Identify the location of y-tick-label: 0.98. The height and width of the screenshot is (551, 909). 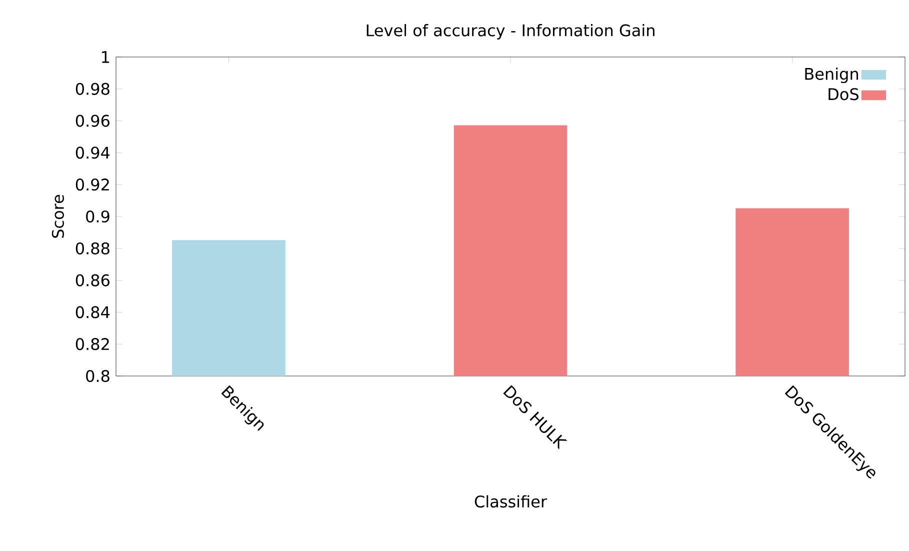
(93, 88).